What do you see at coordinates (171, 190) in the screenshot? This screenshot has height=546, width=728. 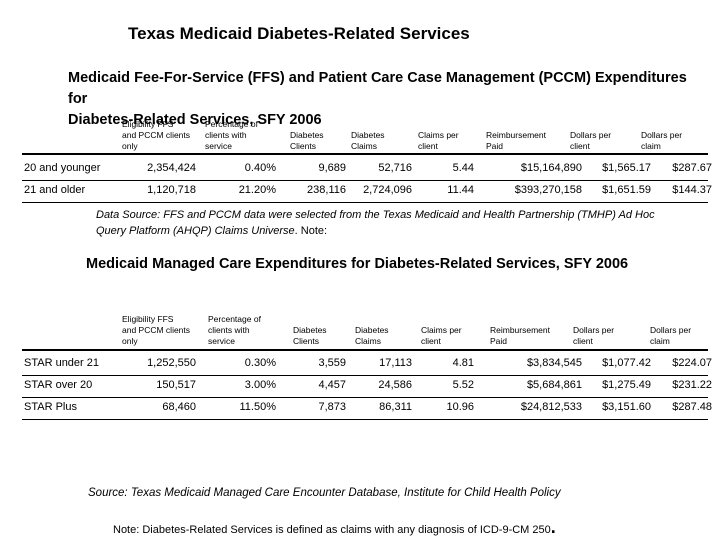 I see `ffs-cell: 1,120,718` at bounding box center [171, 190].